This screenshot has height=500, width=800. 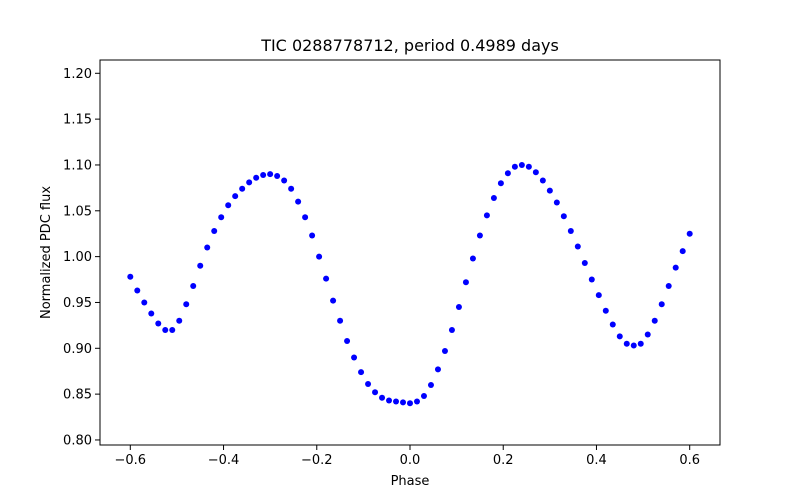 I want to click on y-axis: 0.80 0.85 0.90 0.95 1.00 1.05 1.10 1.15 1.20, so click(x=81, y=257).